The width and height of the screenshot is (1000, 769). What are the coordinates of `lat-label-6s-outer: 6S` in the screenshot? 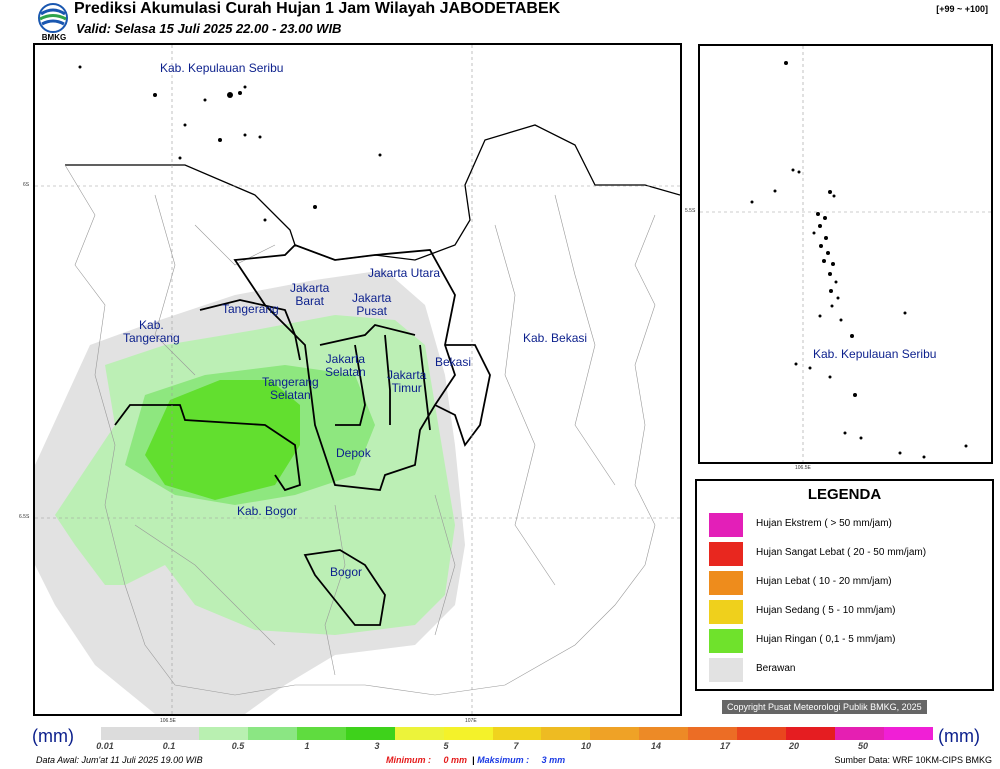 It's located at (26, 185).